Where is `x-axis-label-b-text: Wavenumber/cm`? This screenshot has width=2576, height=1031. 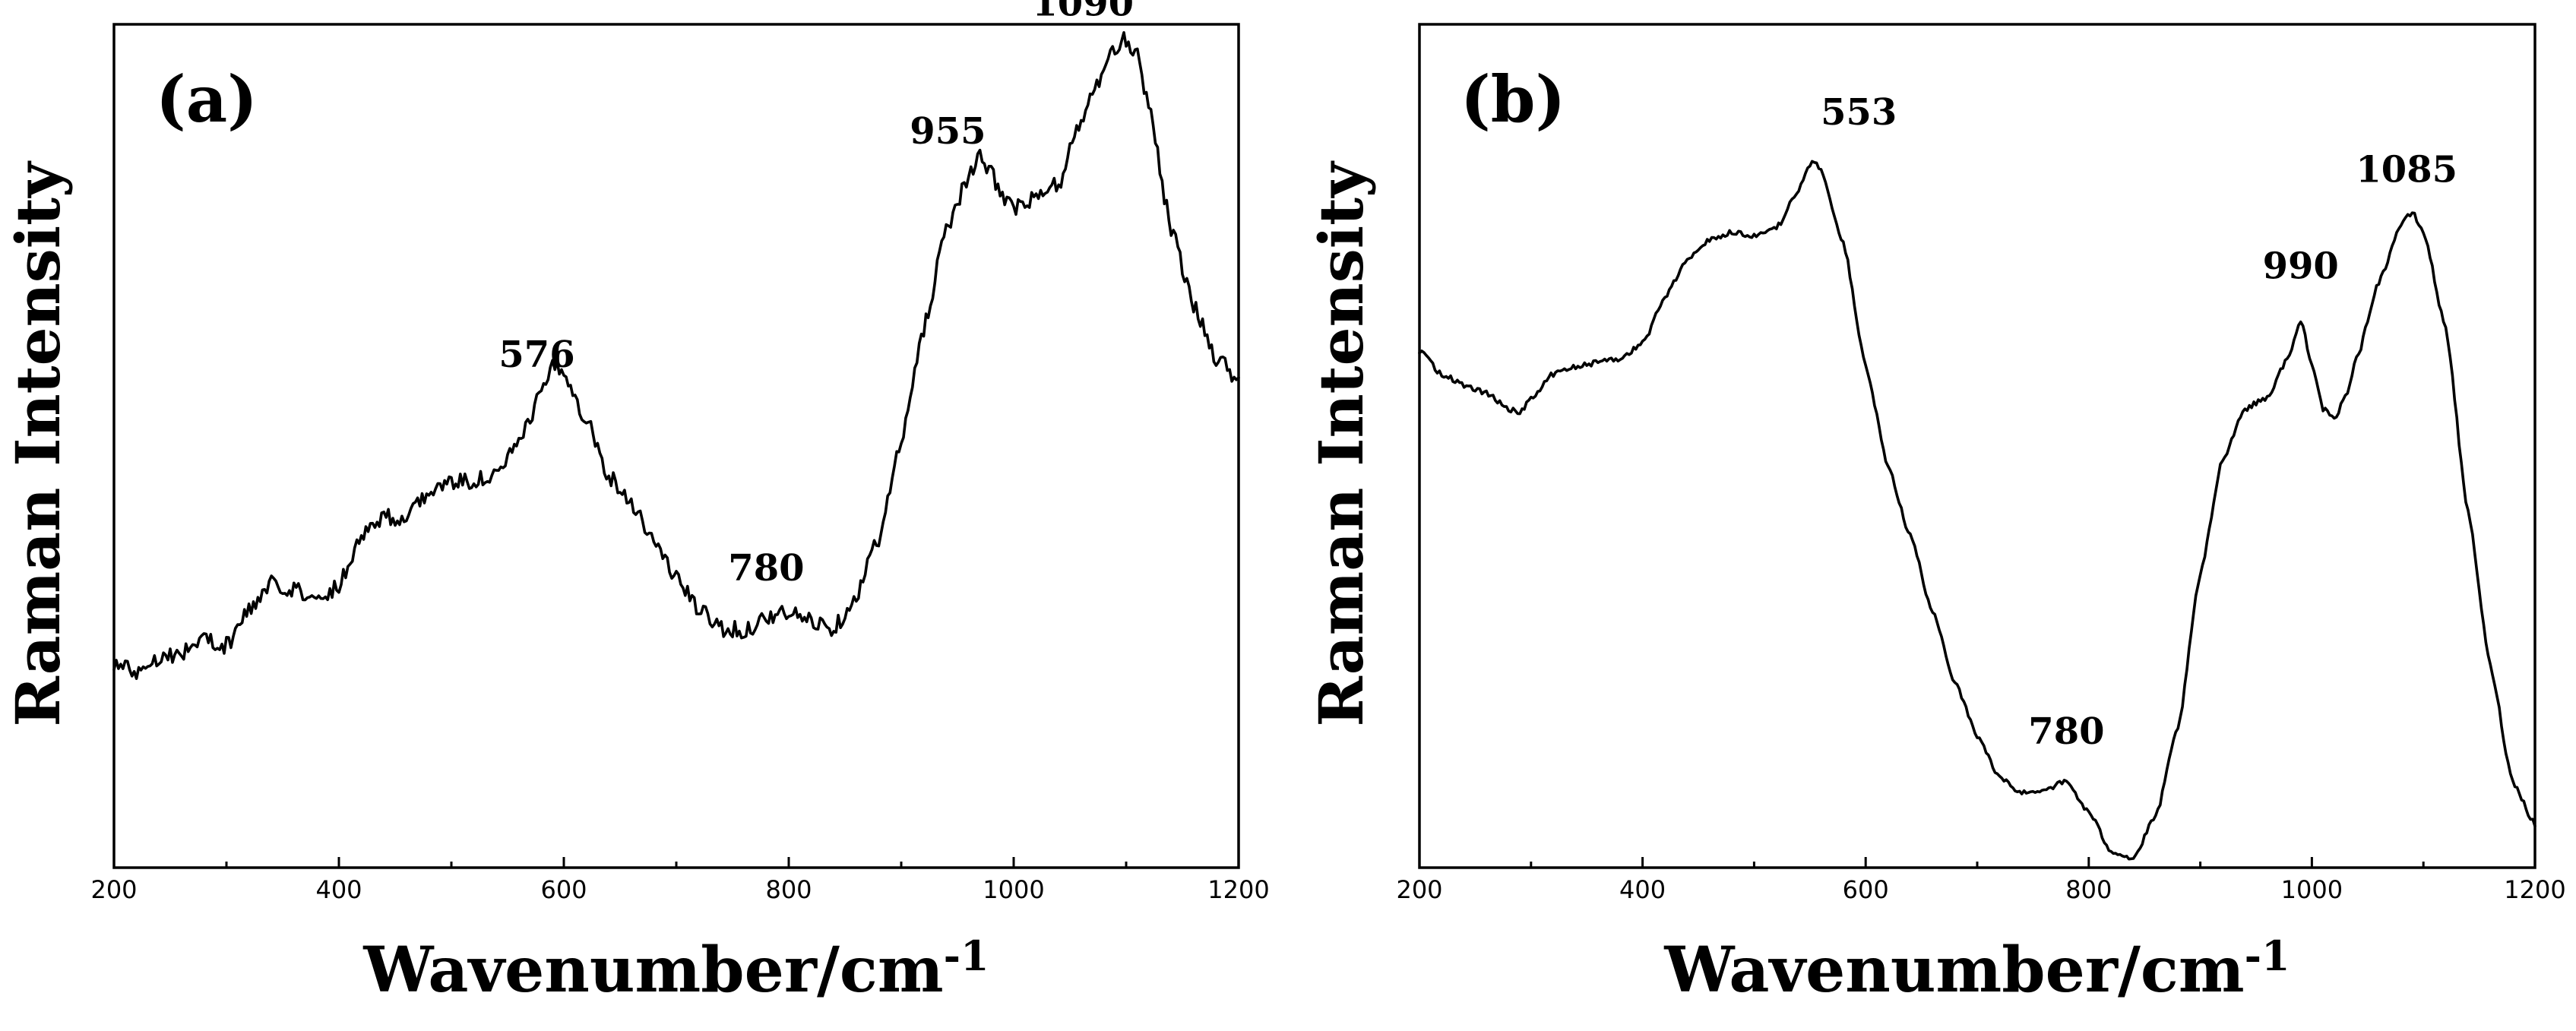 x-axis-label-b-text: Wavenumber/cm is located at coordinates (1953, 970).